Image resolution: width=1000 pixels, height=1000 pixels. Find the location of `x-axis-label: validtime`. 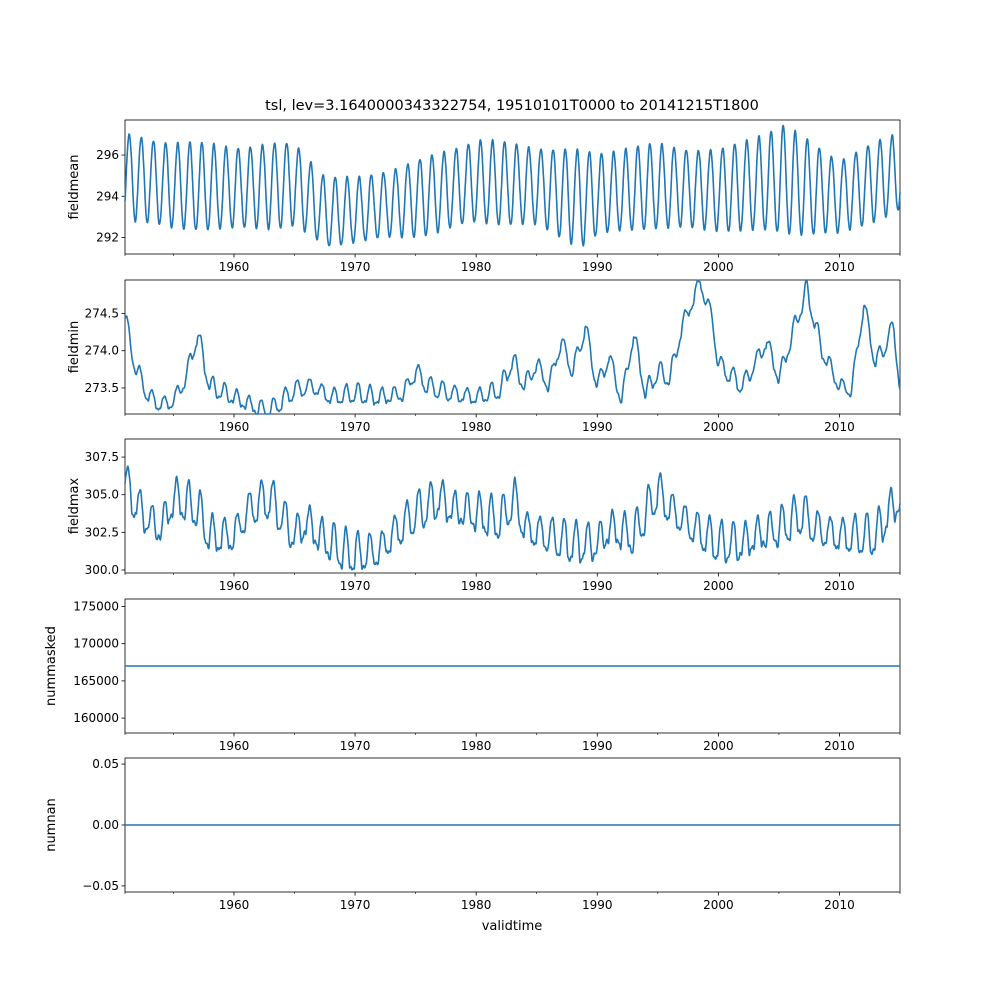

x-axis-label: validtime is located at coordinates (512, 926).